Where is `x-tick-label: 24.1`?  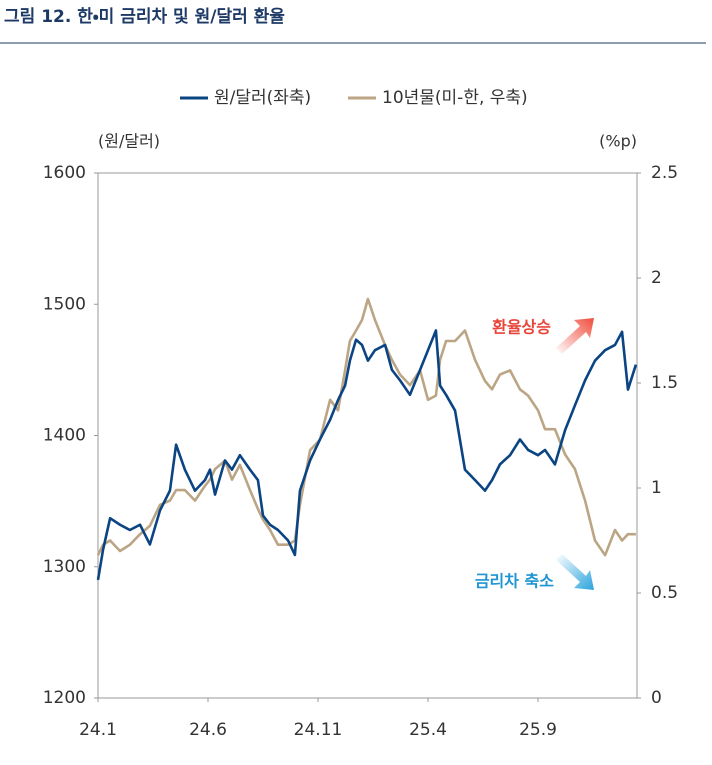 x-tick-label: 24.1 is located at coordinates (98, 730).